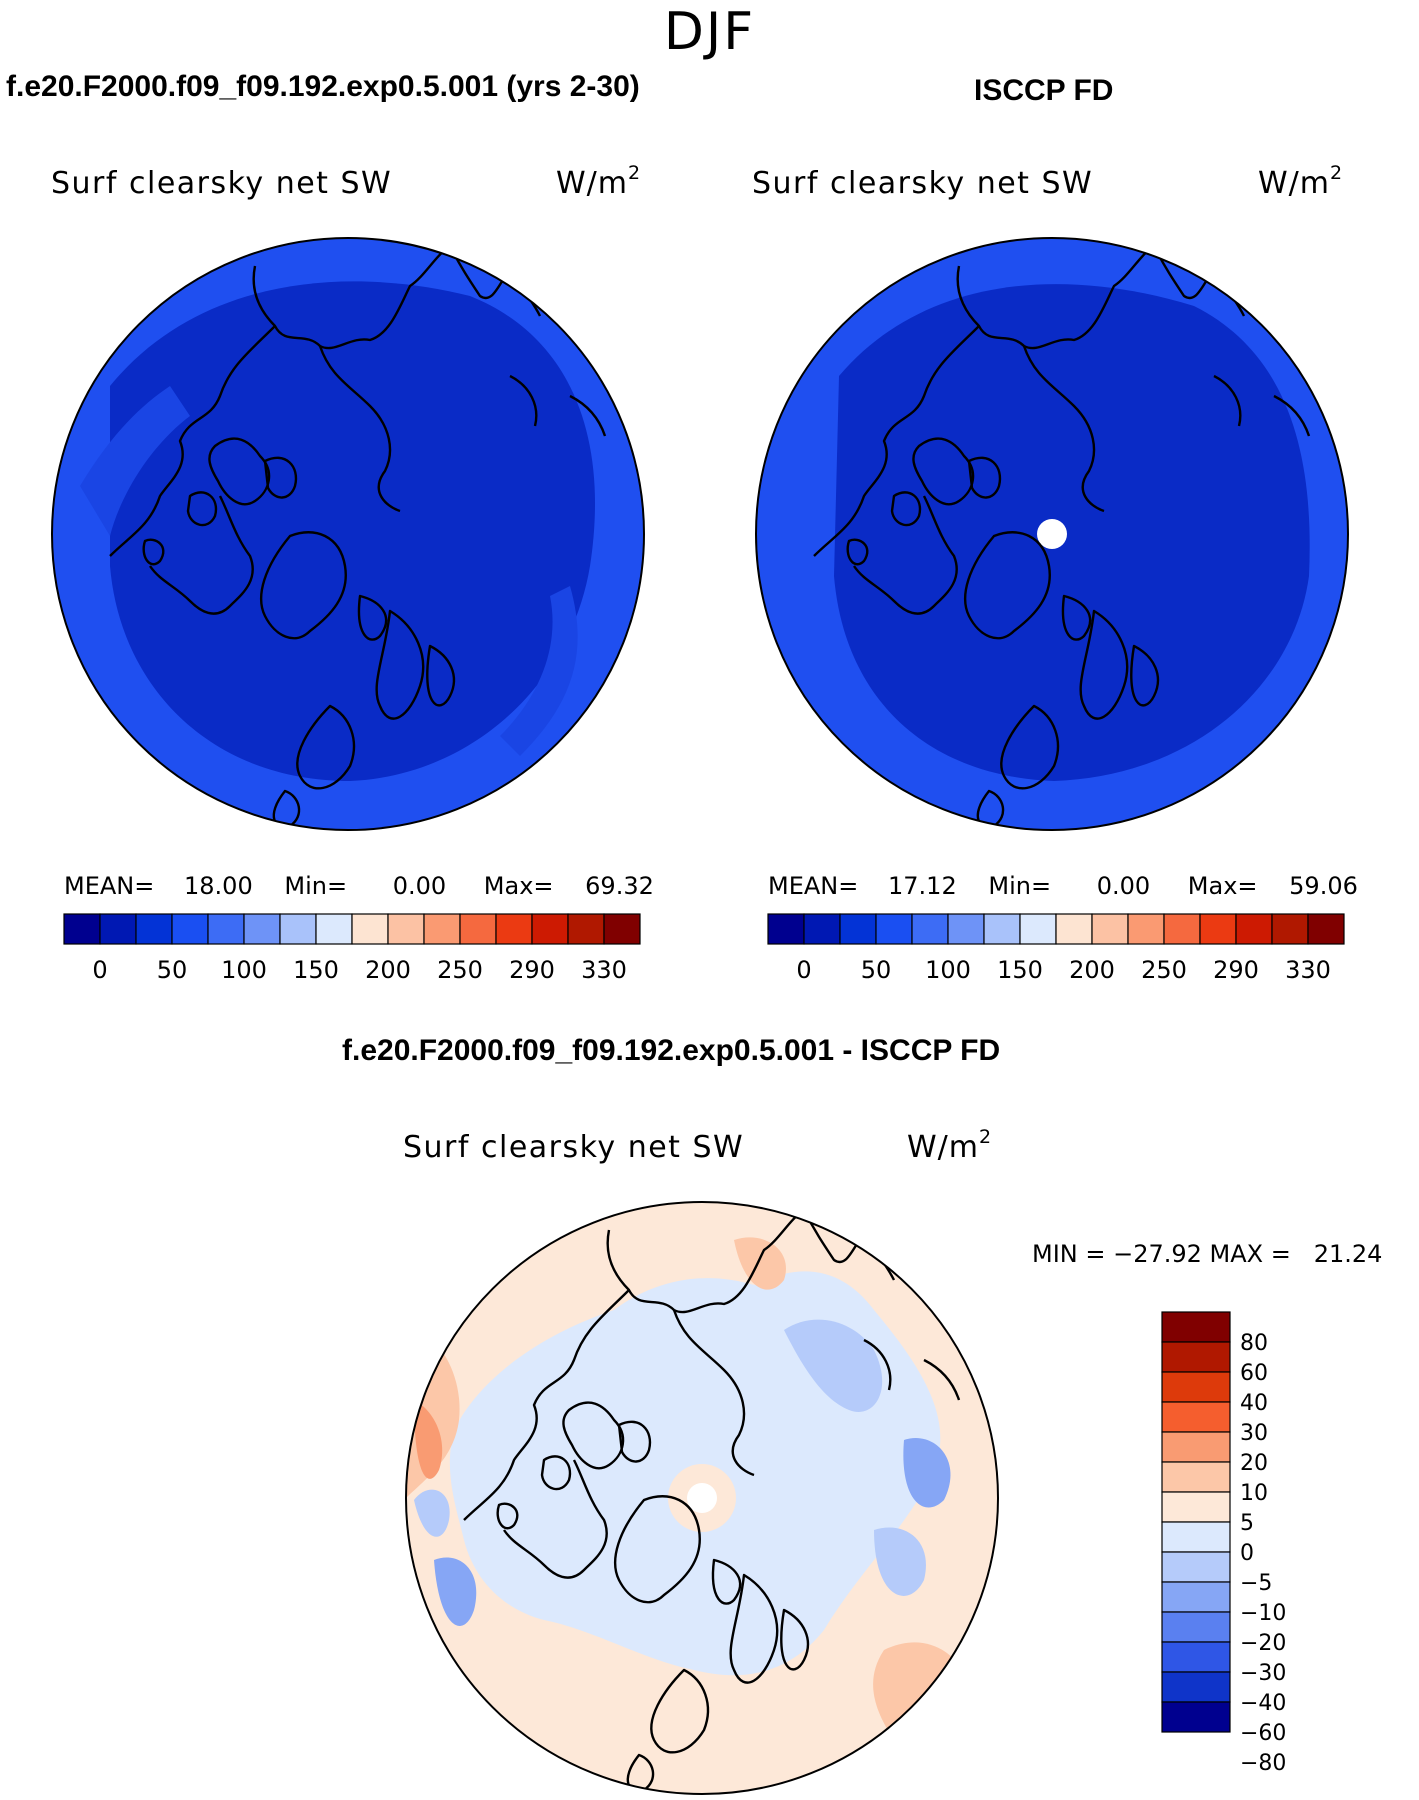 This screenshot has width=1419, height=1800. What do you see at coordinates (109, 886) in the screenshot?
I see `left-mean-label: MEAN=` at bounding box center [109, 886].